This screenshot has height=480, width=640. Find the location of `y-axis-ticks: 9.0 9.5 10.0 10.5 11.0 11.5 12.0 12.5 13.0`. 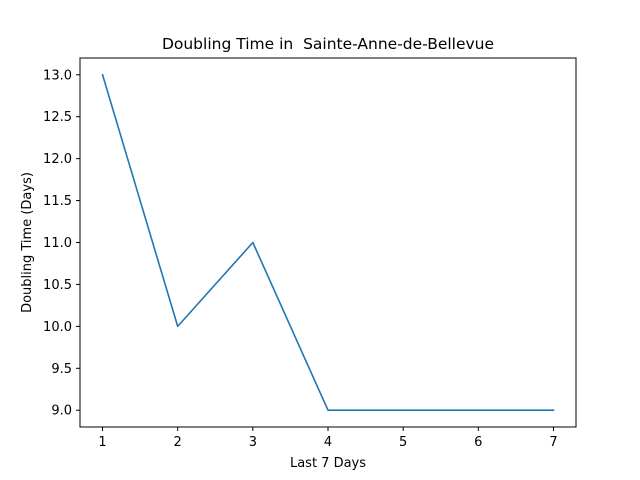

y-axis-ticks: 9.0 9.5 10.0 10.5 11.0 11.5 12.0 12.5 13.0 is located at coordinates (61, 243).